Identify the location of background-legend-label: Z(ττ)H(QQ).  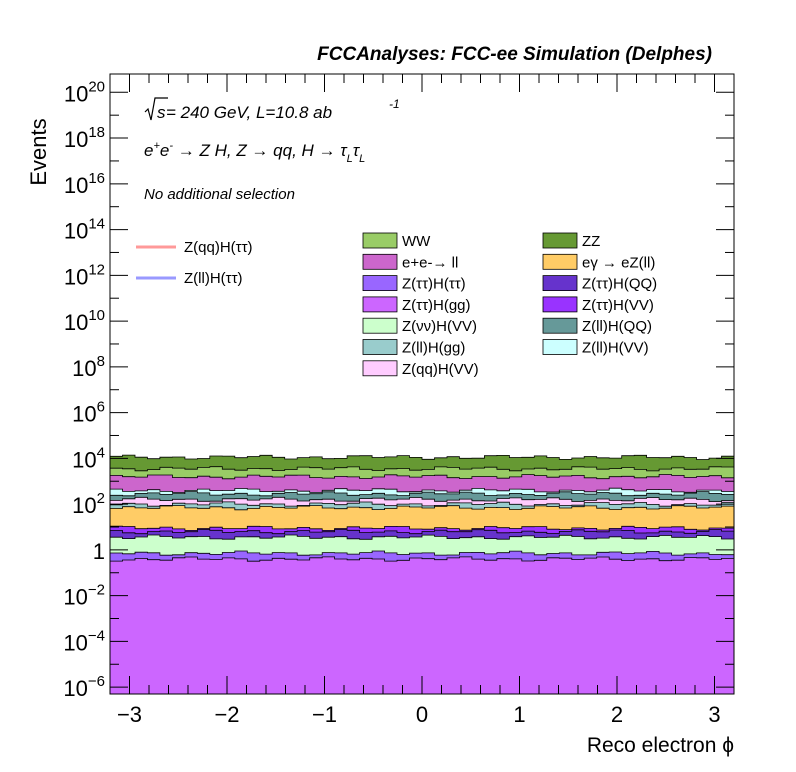
(619, 284).